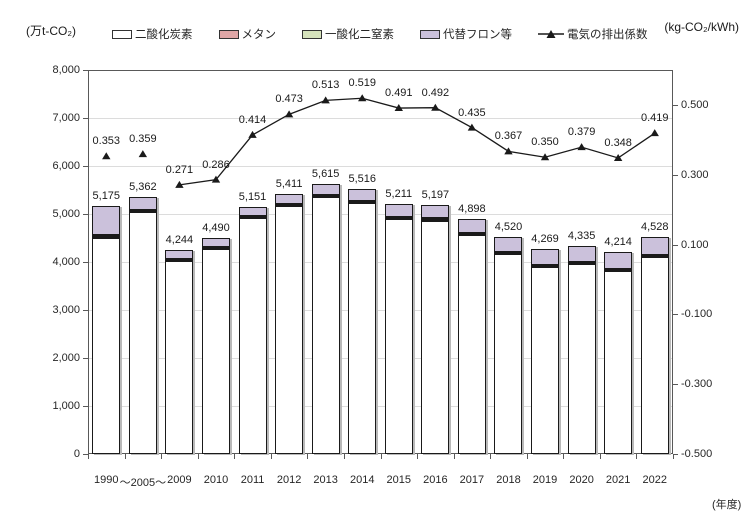 The height and width of the screenshot is (518, 755). I want to click on line-marker-2016, so click(435, 107).